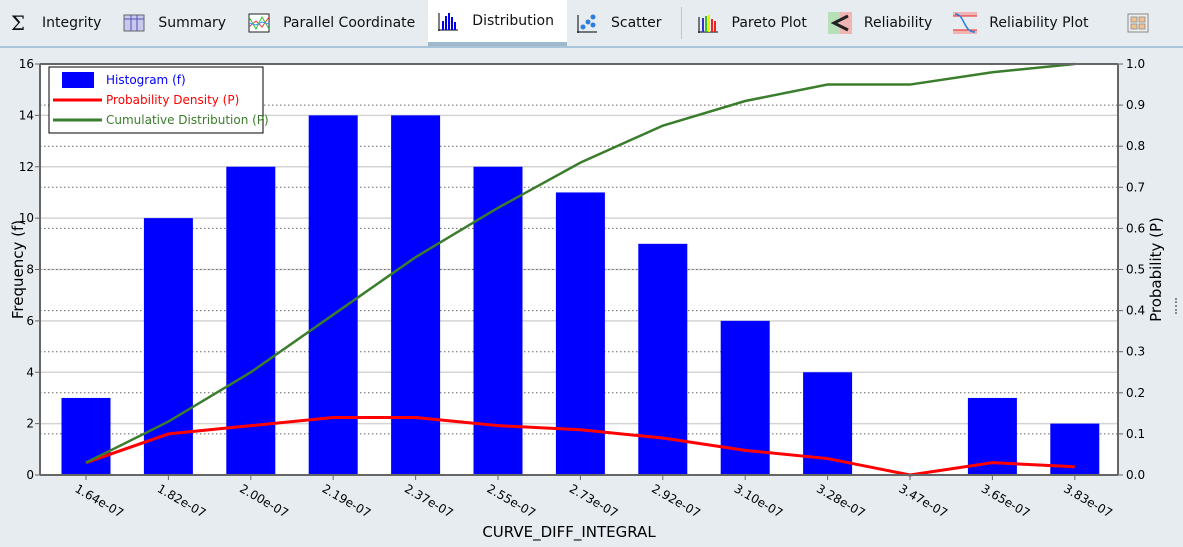 The image size is (1183, 547). What do you see at coordinates (1135, 146) in the screenshot?
I see `y2-tick-label: 0.8` at bounding box center [1135, 146].